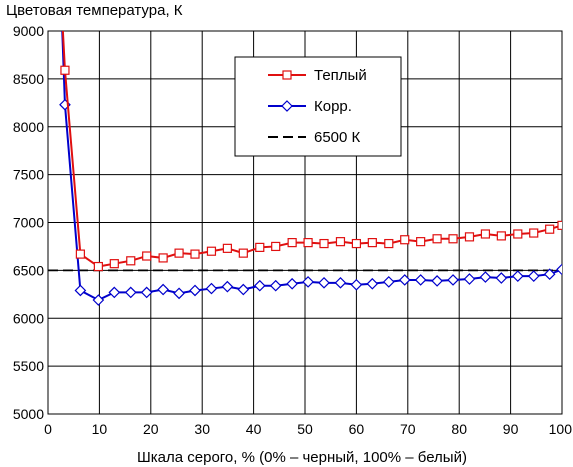 Image resolution: width=573 pixels, height=467 pixels. Describe the element at coordinates (511, 429) in the screenshot. I see `x-tick-label: 90` at that location.